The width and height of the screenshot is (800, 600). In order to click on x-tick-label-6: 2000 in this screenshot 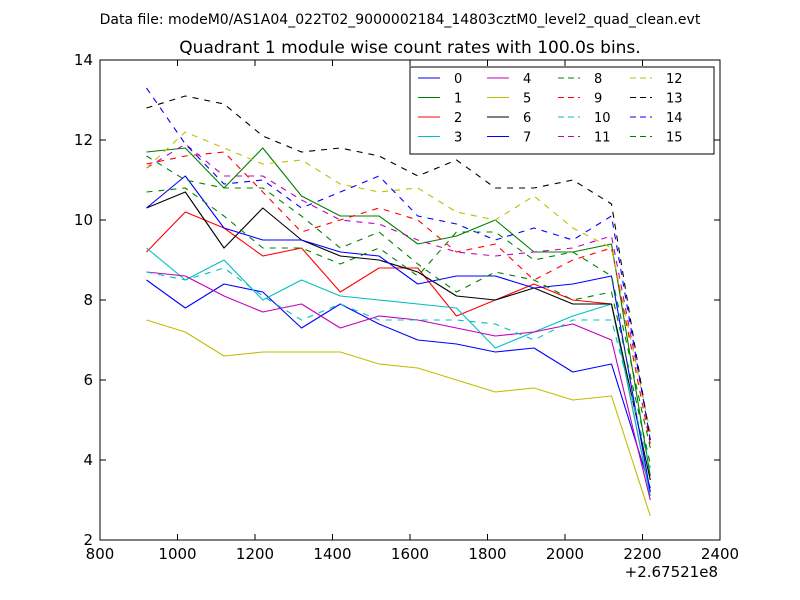, I will do `click(565, 554)`.